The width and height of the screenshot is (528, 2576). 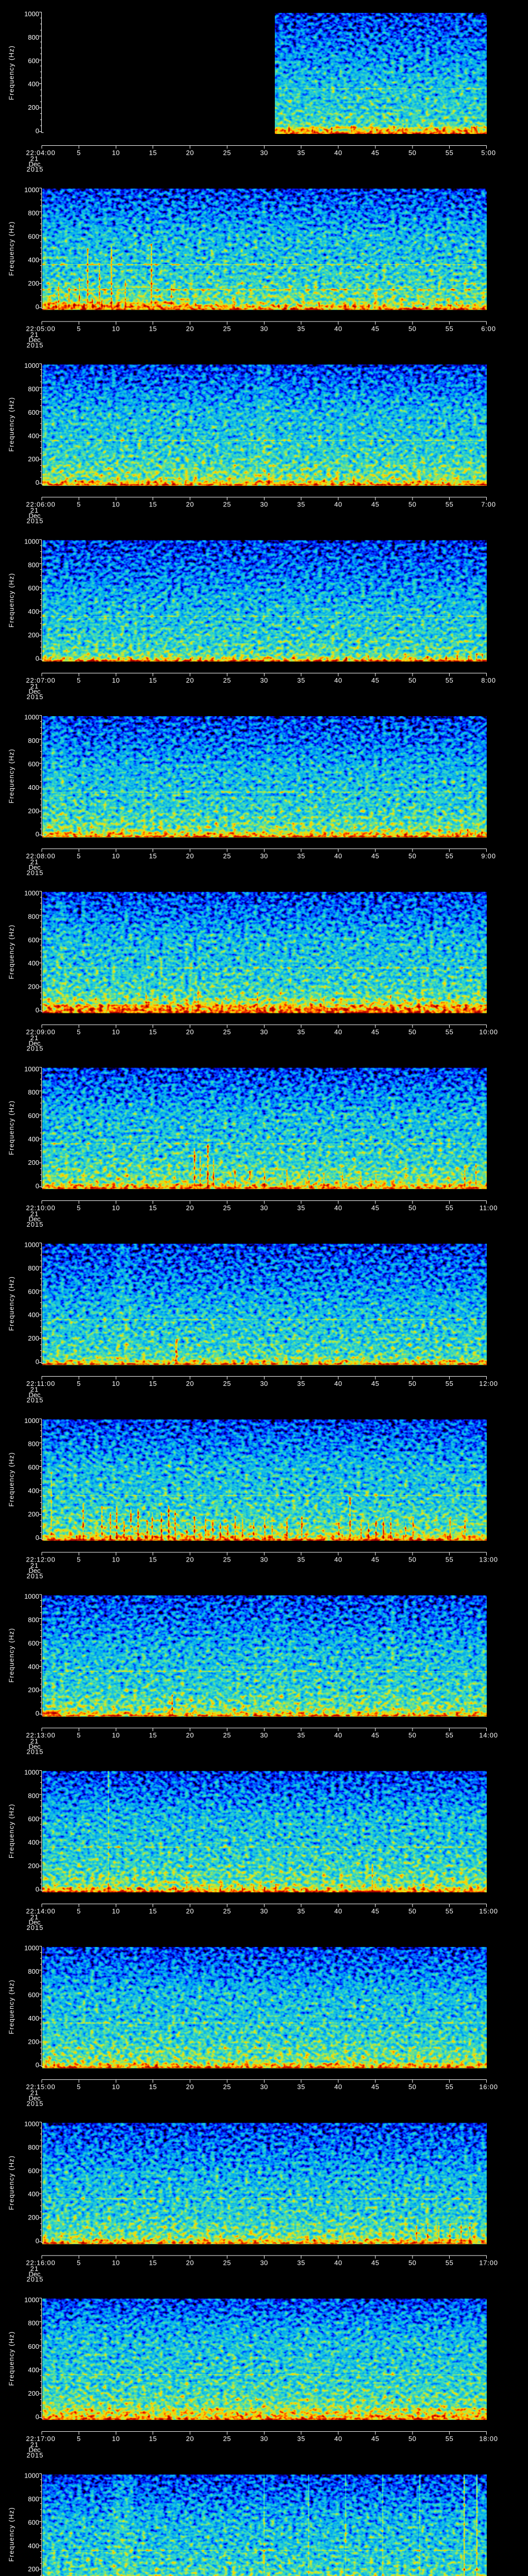 I want to click on svg-text: 13:00, so click(x=488, y=1559).